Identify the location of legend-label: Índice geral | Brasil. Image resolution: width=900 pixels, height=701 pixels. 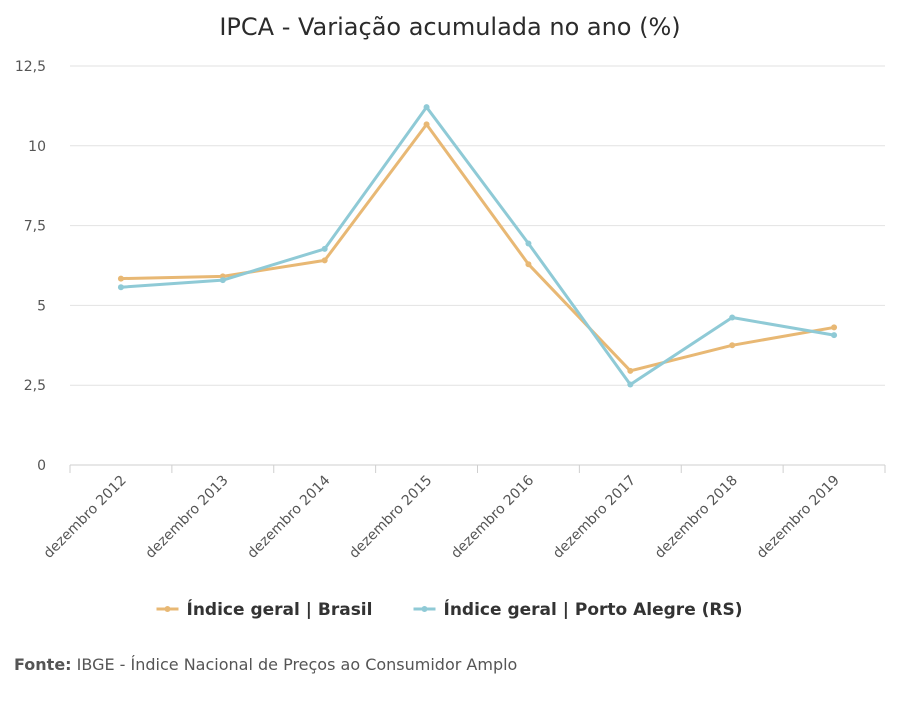
(280, 609).